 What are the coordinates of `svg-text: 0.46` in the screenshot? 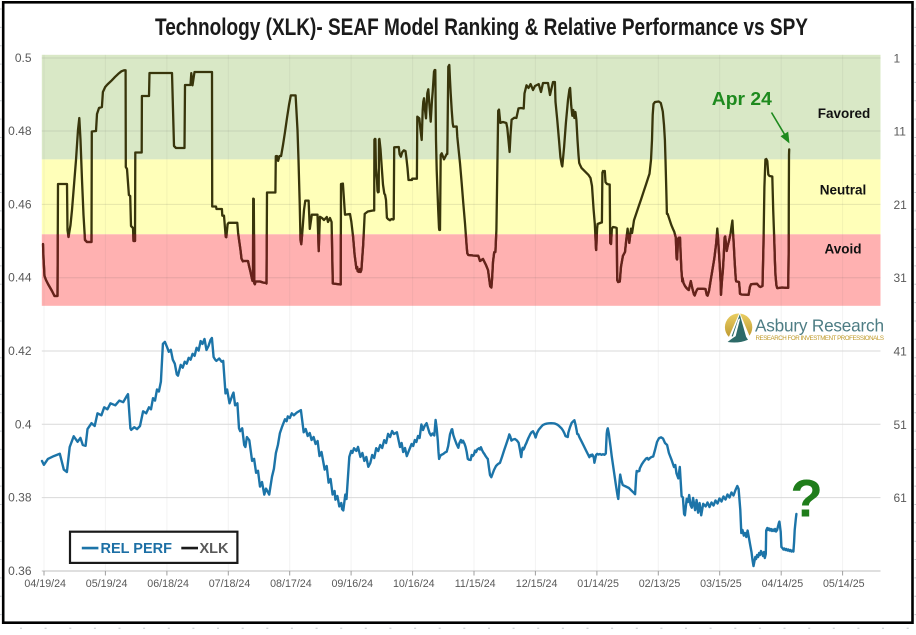 It's located at (20, 204).